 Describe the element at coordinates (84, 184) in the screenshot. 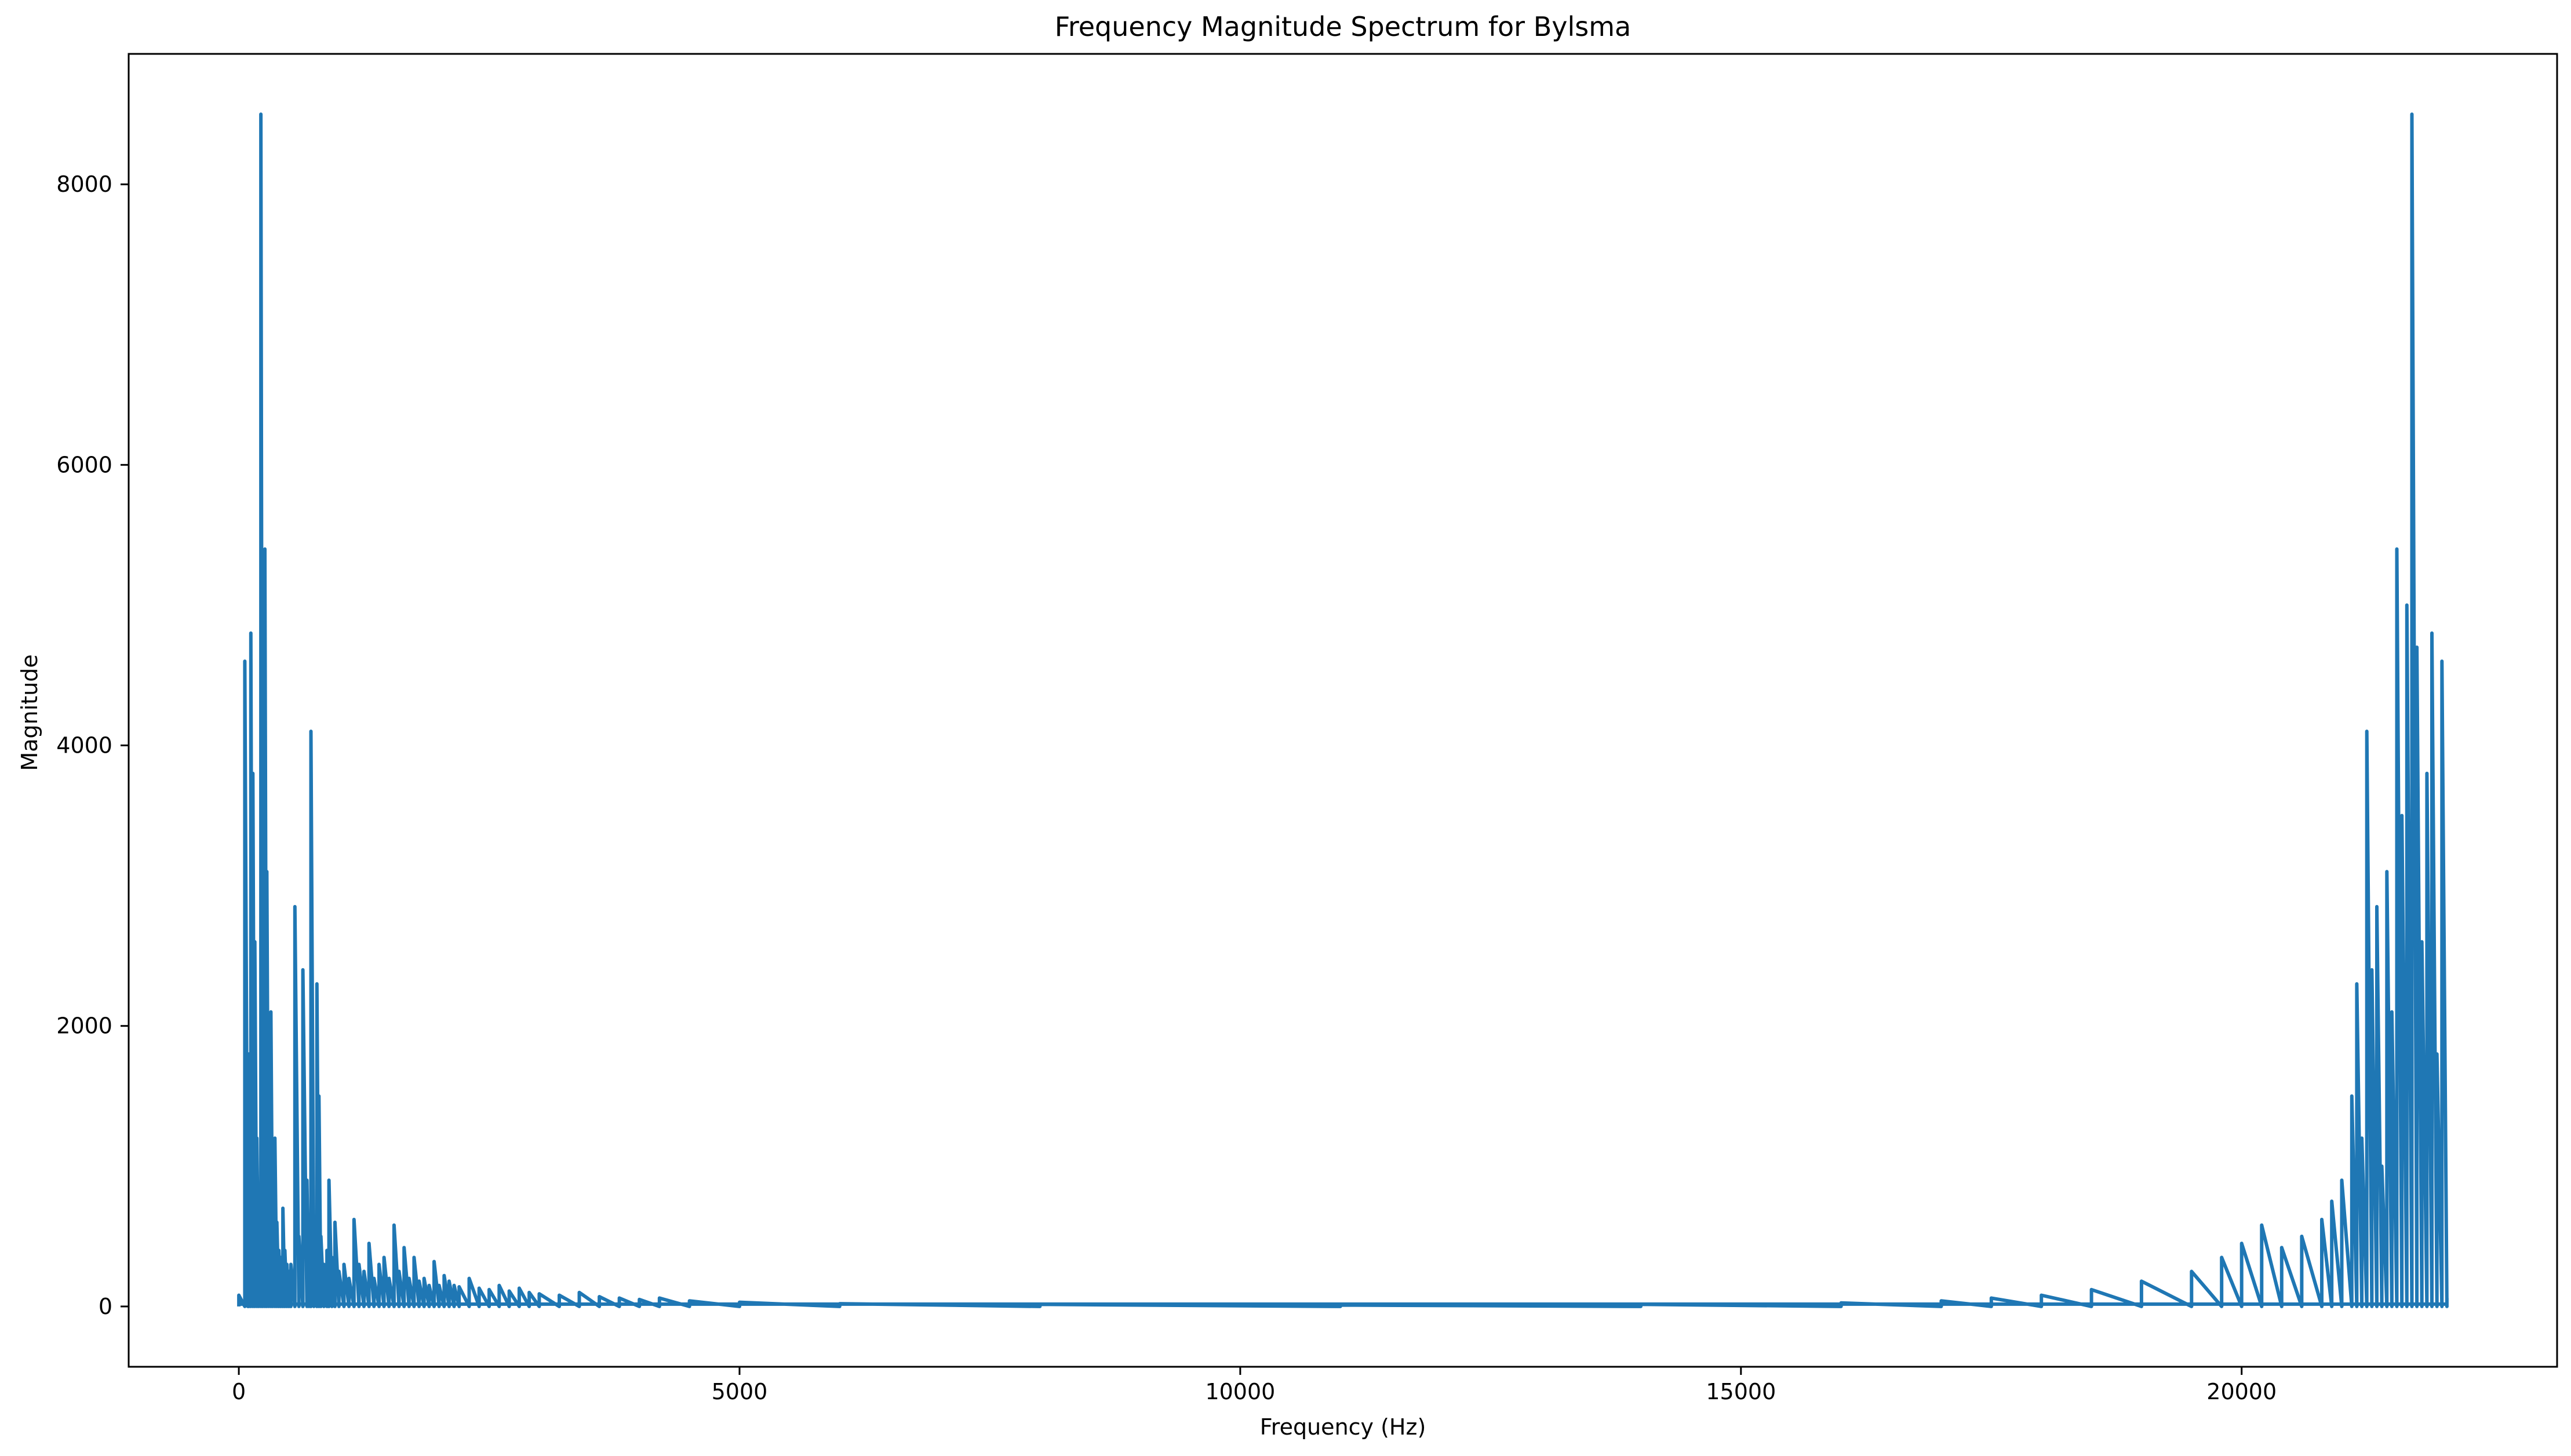

I see `y-tick-label: 8000` at that location.